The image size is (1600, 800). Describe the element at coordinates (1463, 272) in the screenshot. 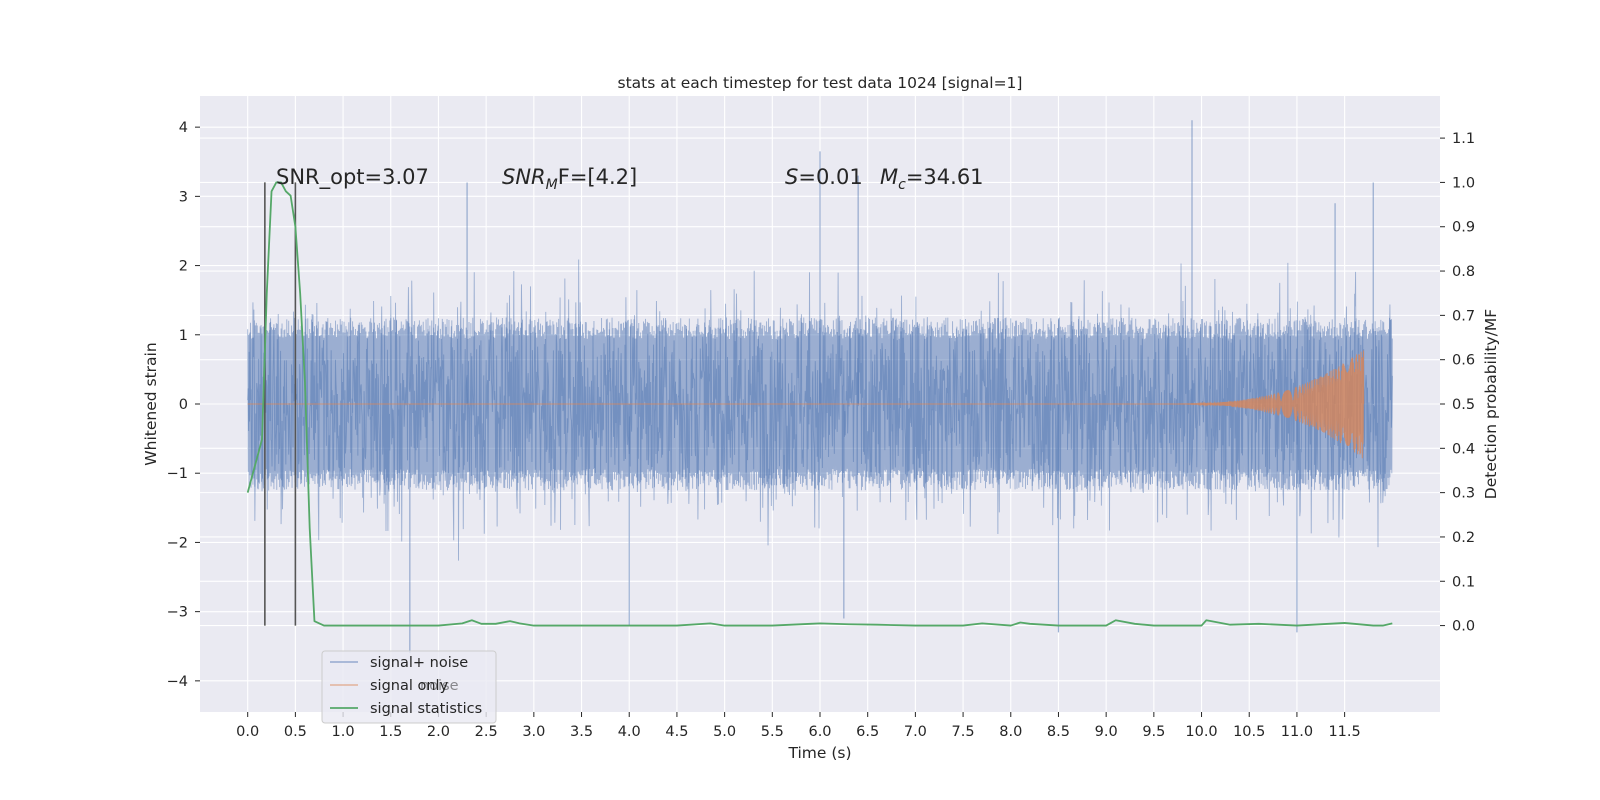

I see `y-right-tick-label: 0.8` at that location.